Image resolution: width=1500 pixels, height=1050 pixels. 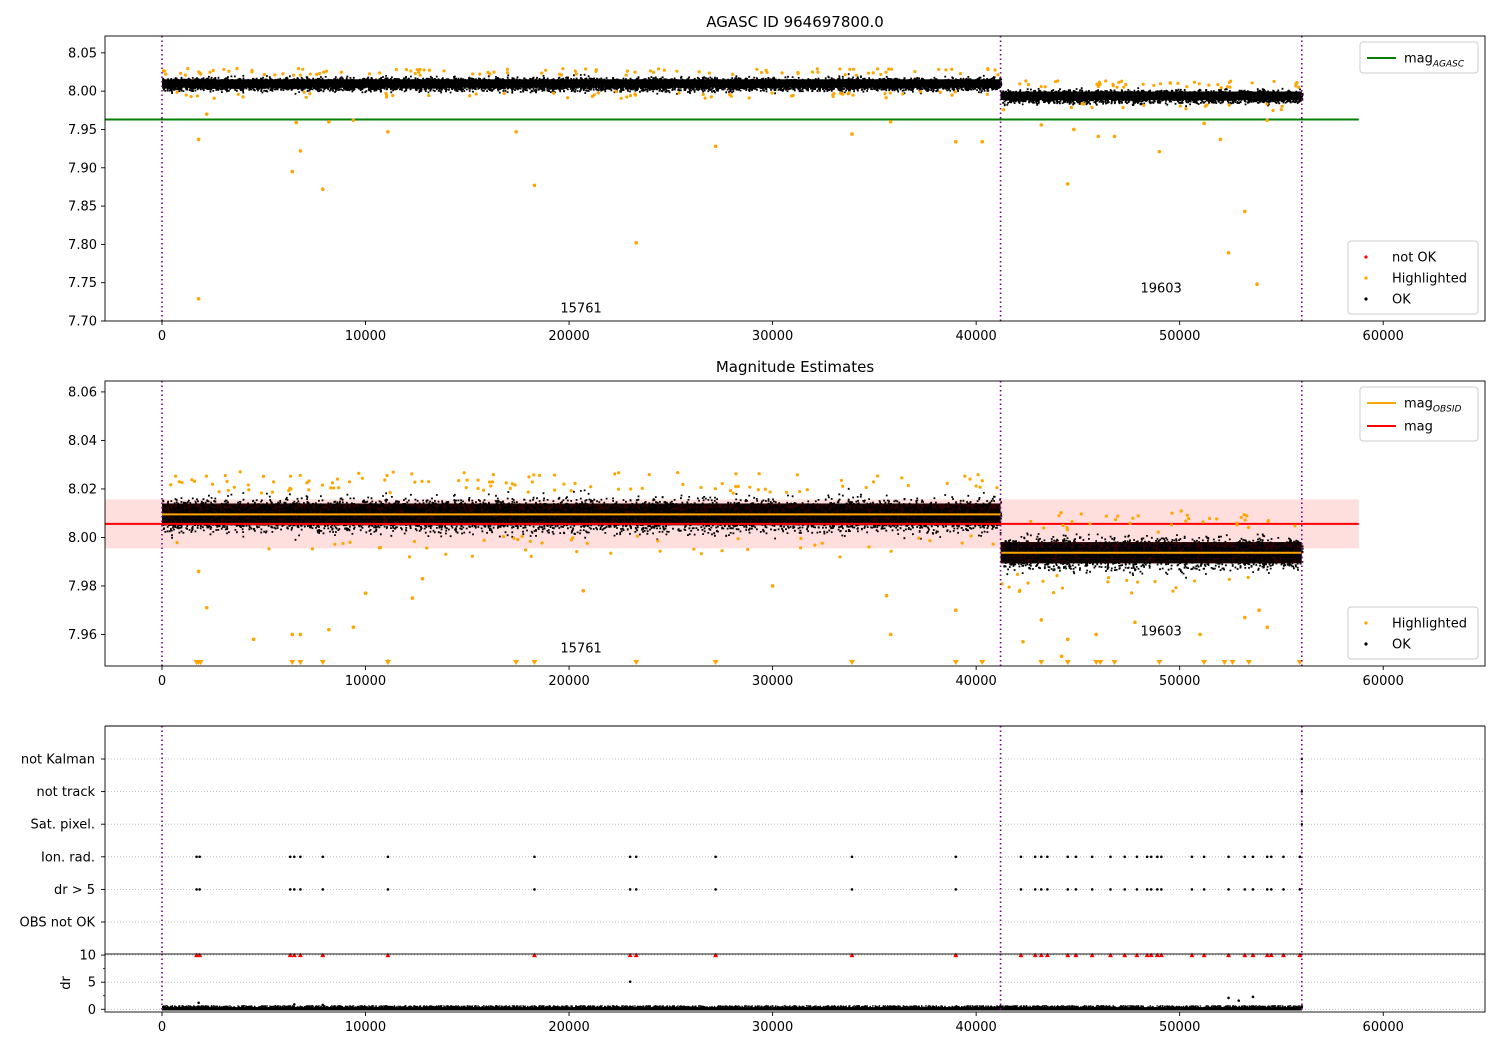 What do you see at coordinates (162, 1027) in the screenshot?
I see `x-tick-label: 0` at bounding box center [162, 1027].